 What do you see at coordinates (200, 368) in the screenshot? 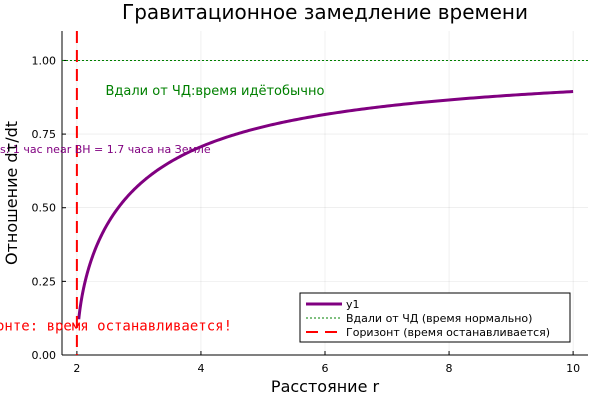
I see `x-tick-label: 4` at bounding box center [200, 368].